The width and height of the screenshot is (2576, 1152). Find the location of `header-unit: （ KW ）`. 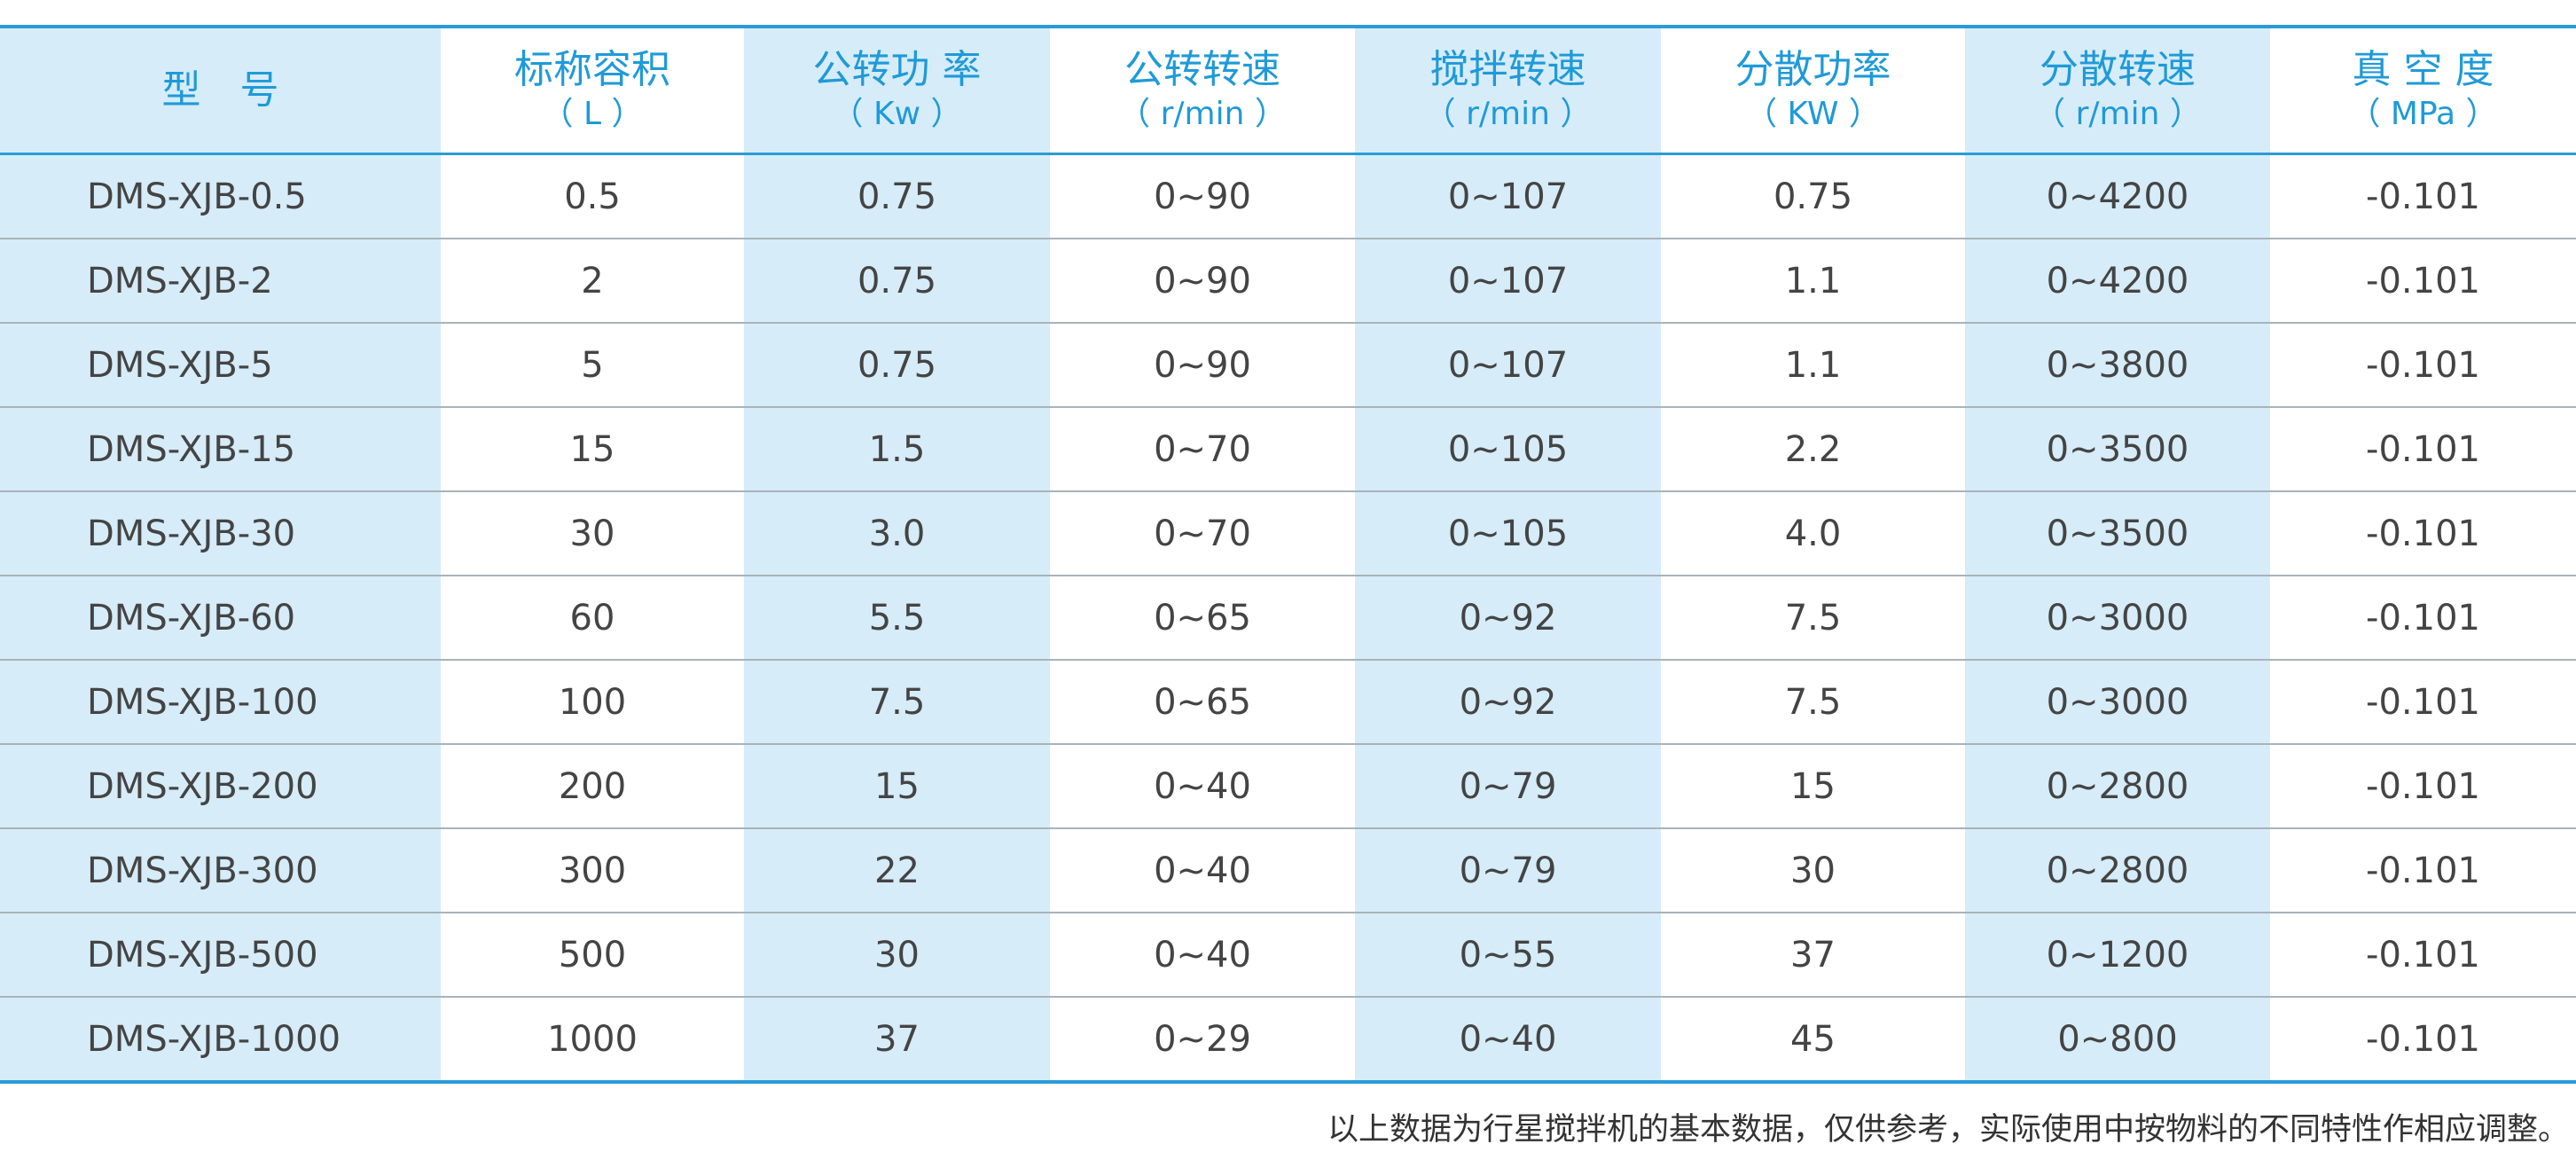

header-unit: （ KW ） is located at coordinates (1813, 114).